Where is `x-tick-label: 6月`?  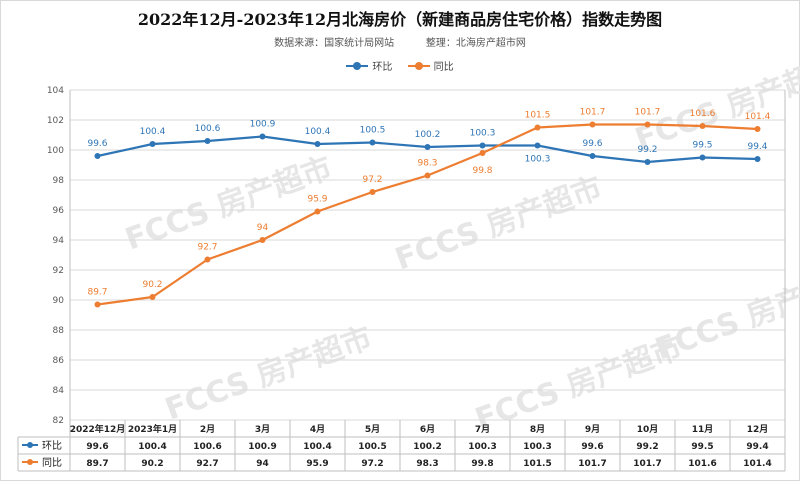
x-tick-label: 6月 is located at coordinates (427, 429).